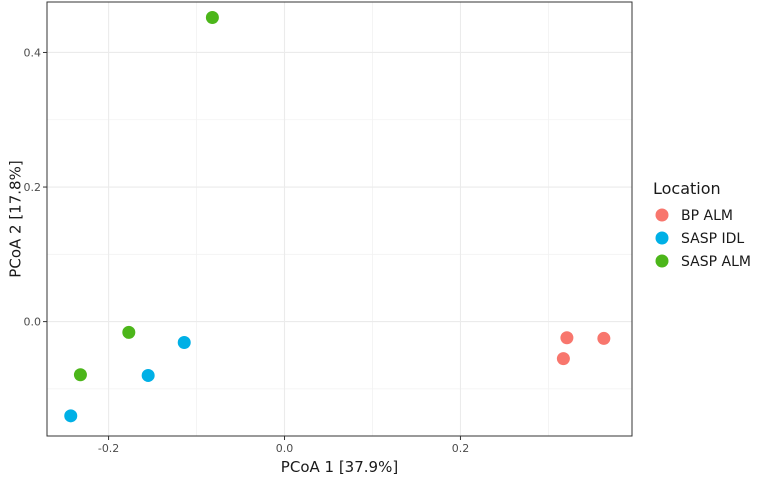  What do you see at coordinates (716, 262) in the screenshot?
I see `legend-label-sasp-alm: SASP ALM` at bounding box center [716, 262].